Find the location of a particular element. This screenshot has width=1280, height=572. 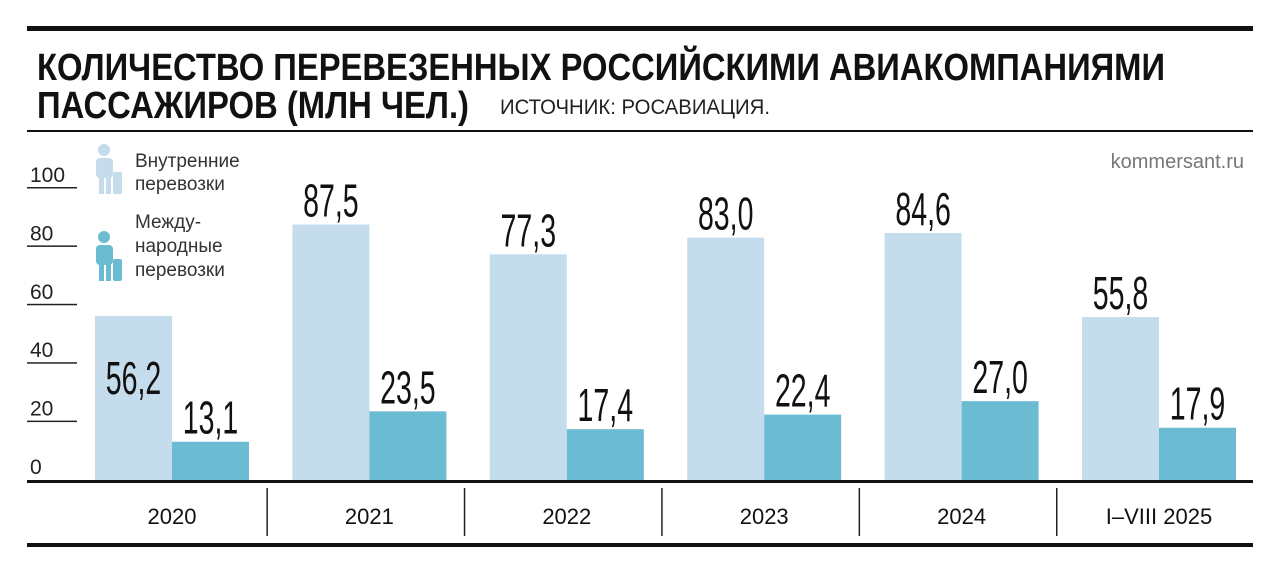

category-label: 2024 is located at coordinates (961, 516).